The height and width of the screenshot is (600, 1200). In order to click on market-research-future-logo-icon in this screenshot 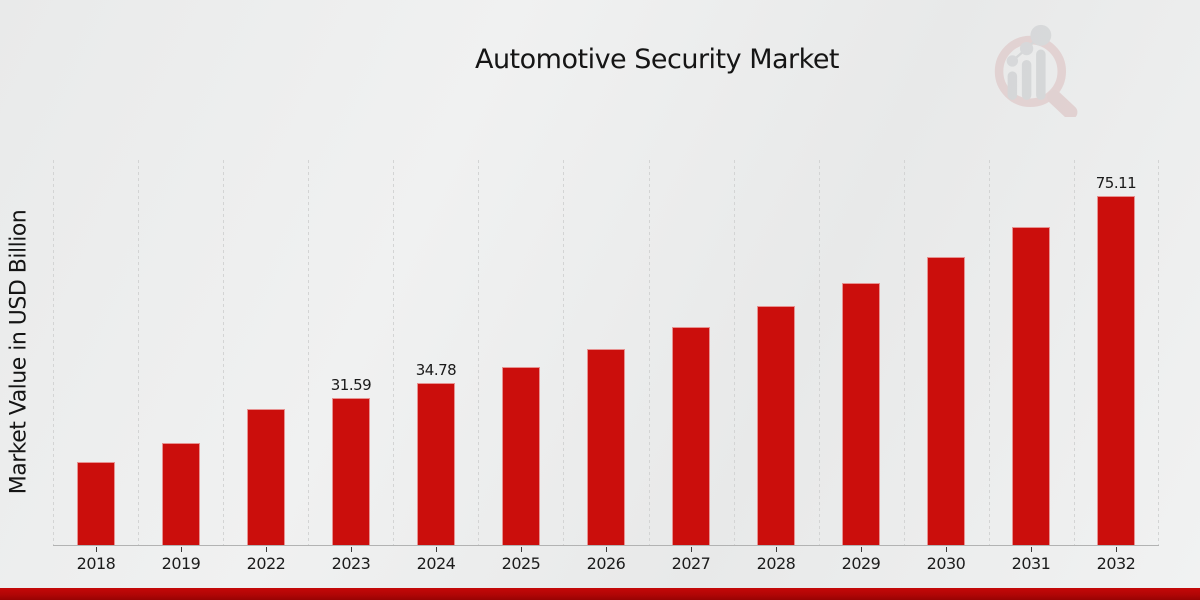, I will do `click(1036, 70)`.